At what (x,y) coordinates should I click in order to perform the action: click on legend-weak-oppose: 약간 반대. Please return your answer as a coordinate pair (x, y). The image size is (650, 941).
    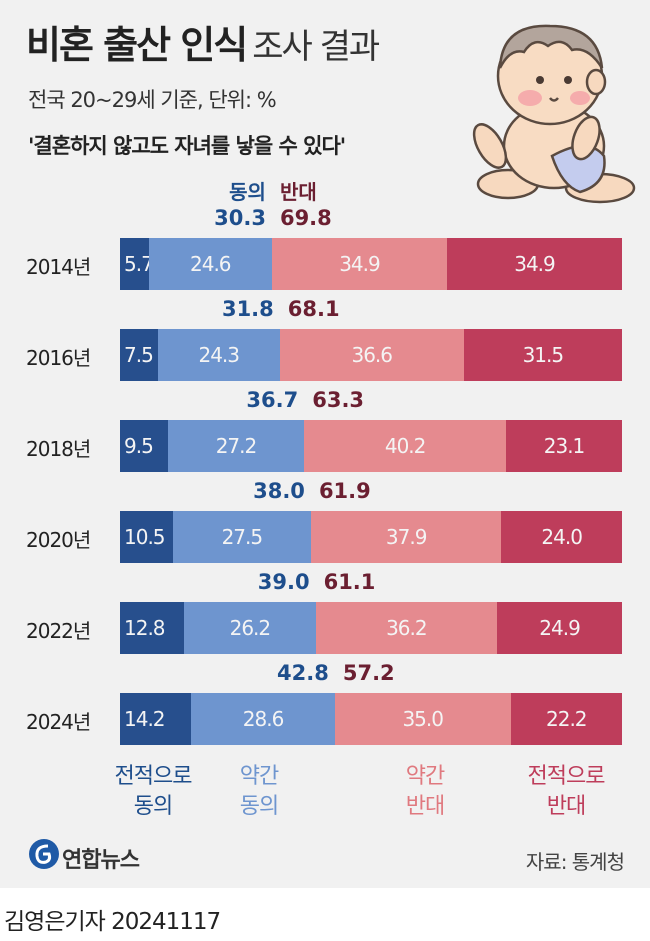
    Looking at the image, I should click on (425, 792).